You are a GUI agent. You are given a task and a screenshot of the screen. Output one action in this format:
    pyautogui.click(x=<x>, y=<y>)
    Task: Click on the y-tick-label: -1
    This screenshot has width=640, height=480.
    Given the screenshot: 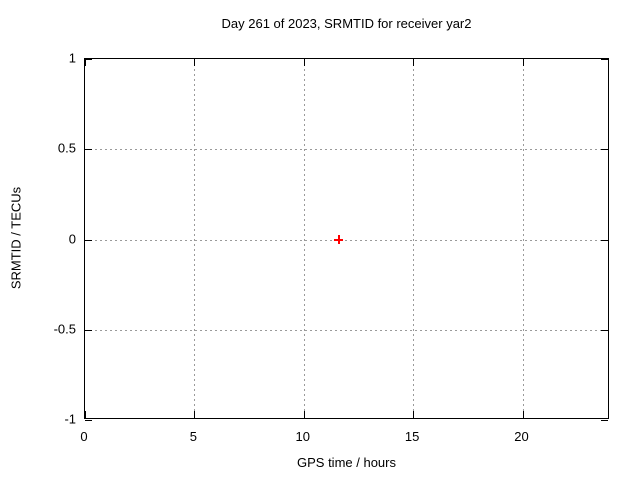 What is the action you would take?
    pyautogui.click(x=70, y=419)
    